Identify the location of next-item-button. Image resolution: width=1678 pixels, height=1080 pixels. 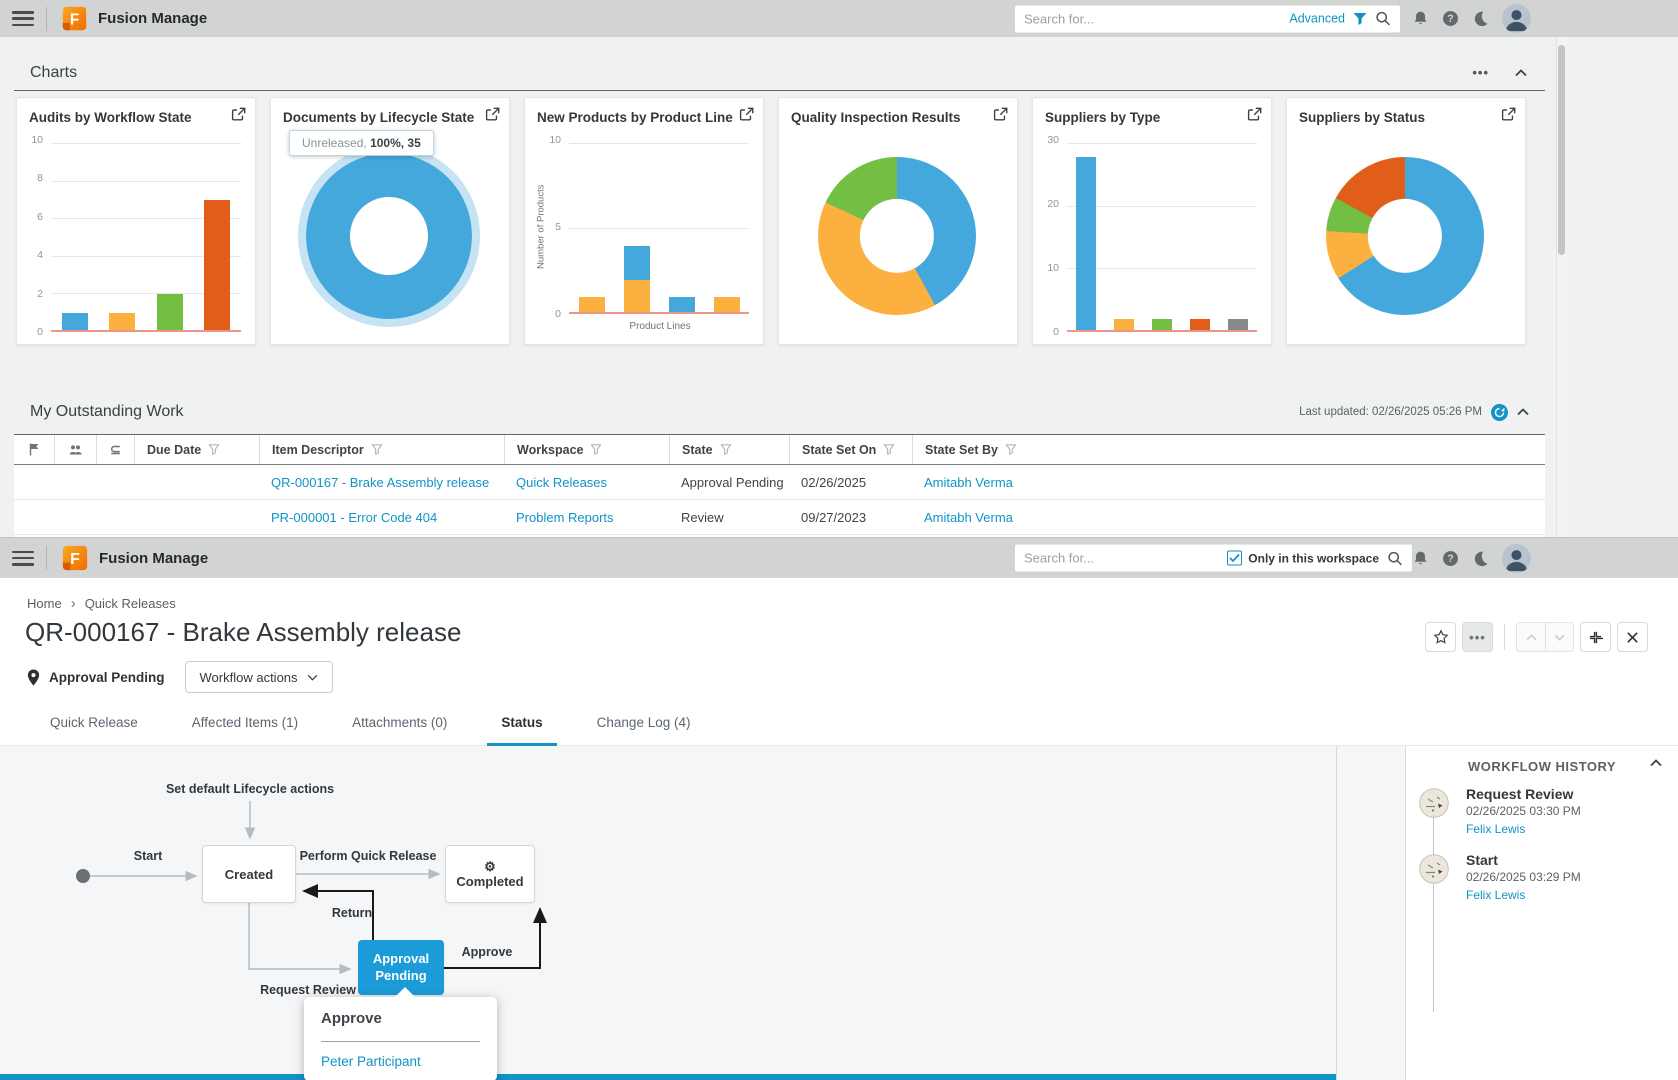
(1559, 637).